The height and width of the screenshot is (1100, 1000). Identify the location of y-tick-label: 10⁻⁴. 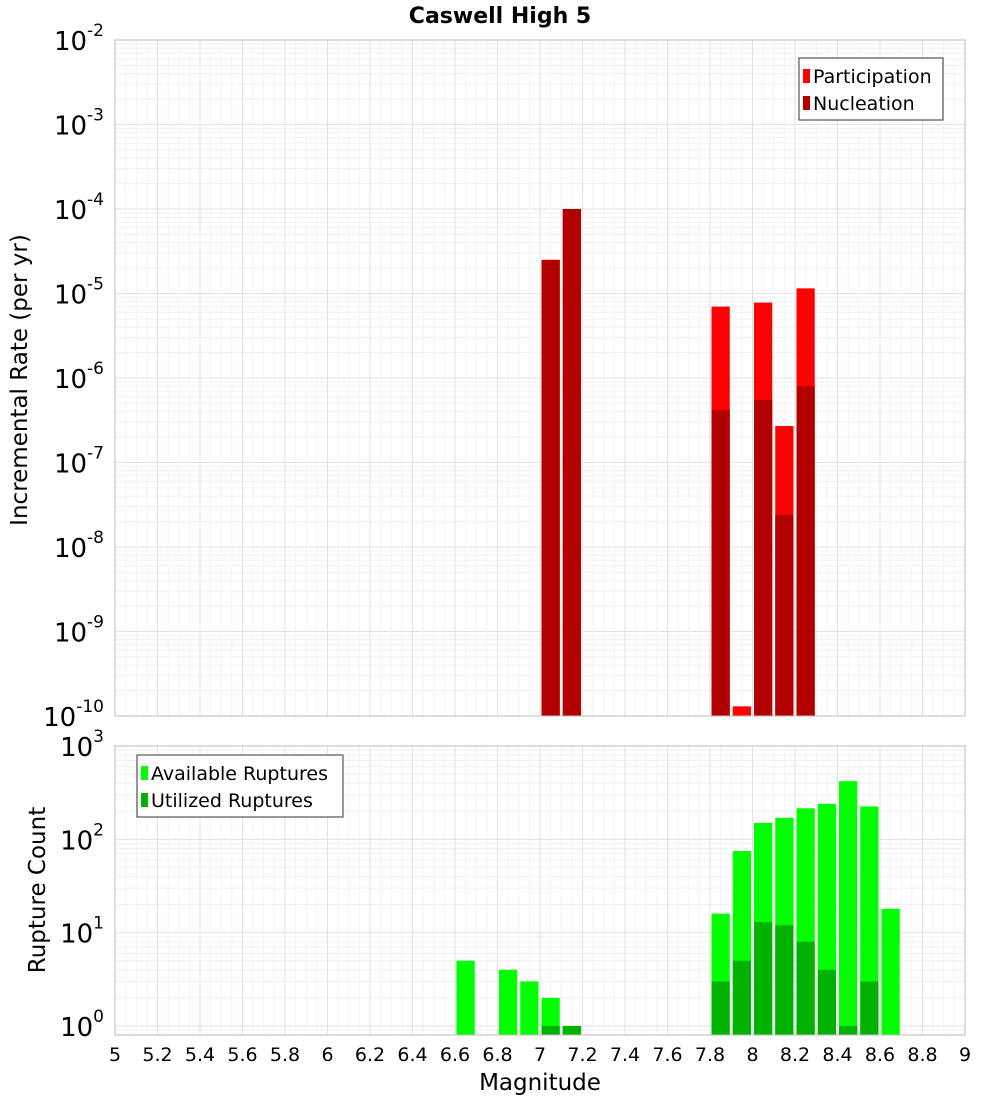
(79, 208).